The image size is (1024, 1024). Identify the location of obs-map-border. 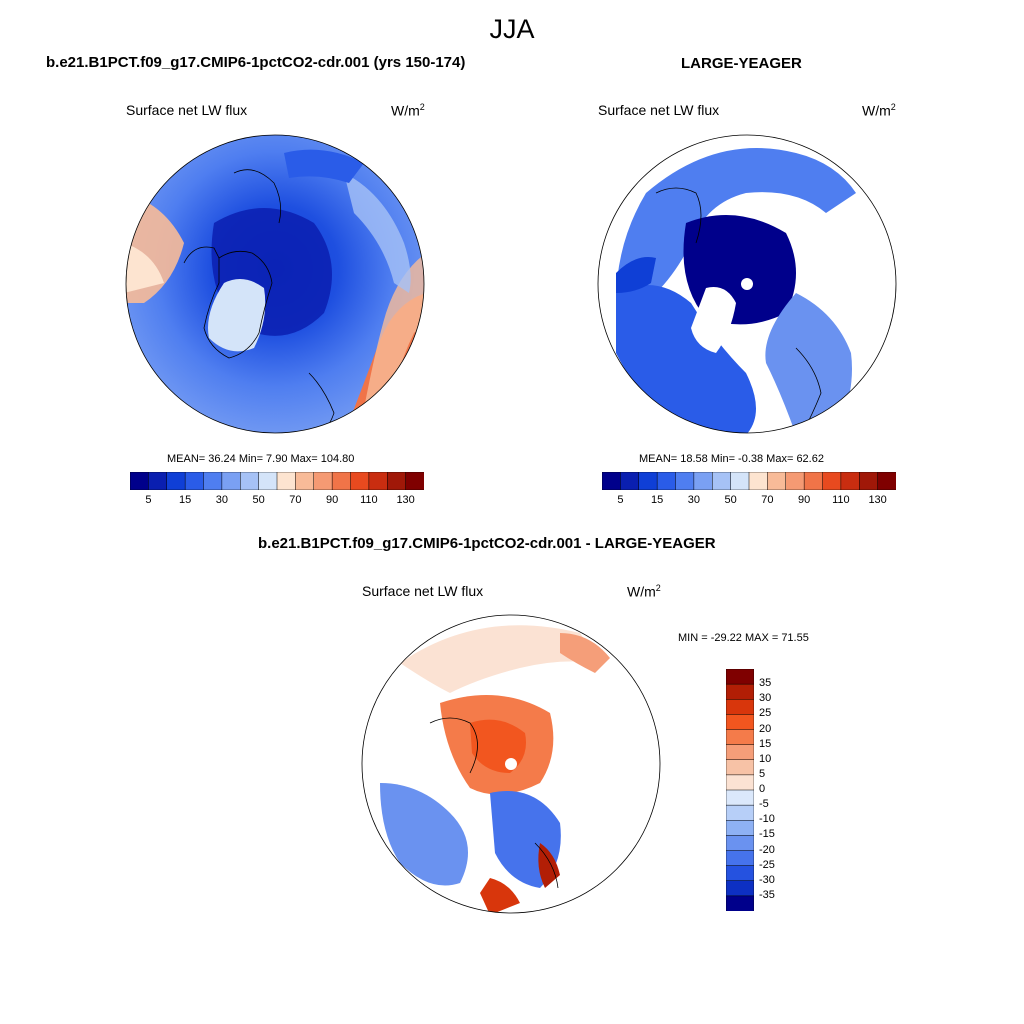
(747, 284).